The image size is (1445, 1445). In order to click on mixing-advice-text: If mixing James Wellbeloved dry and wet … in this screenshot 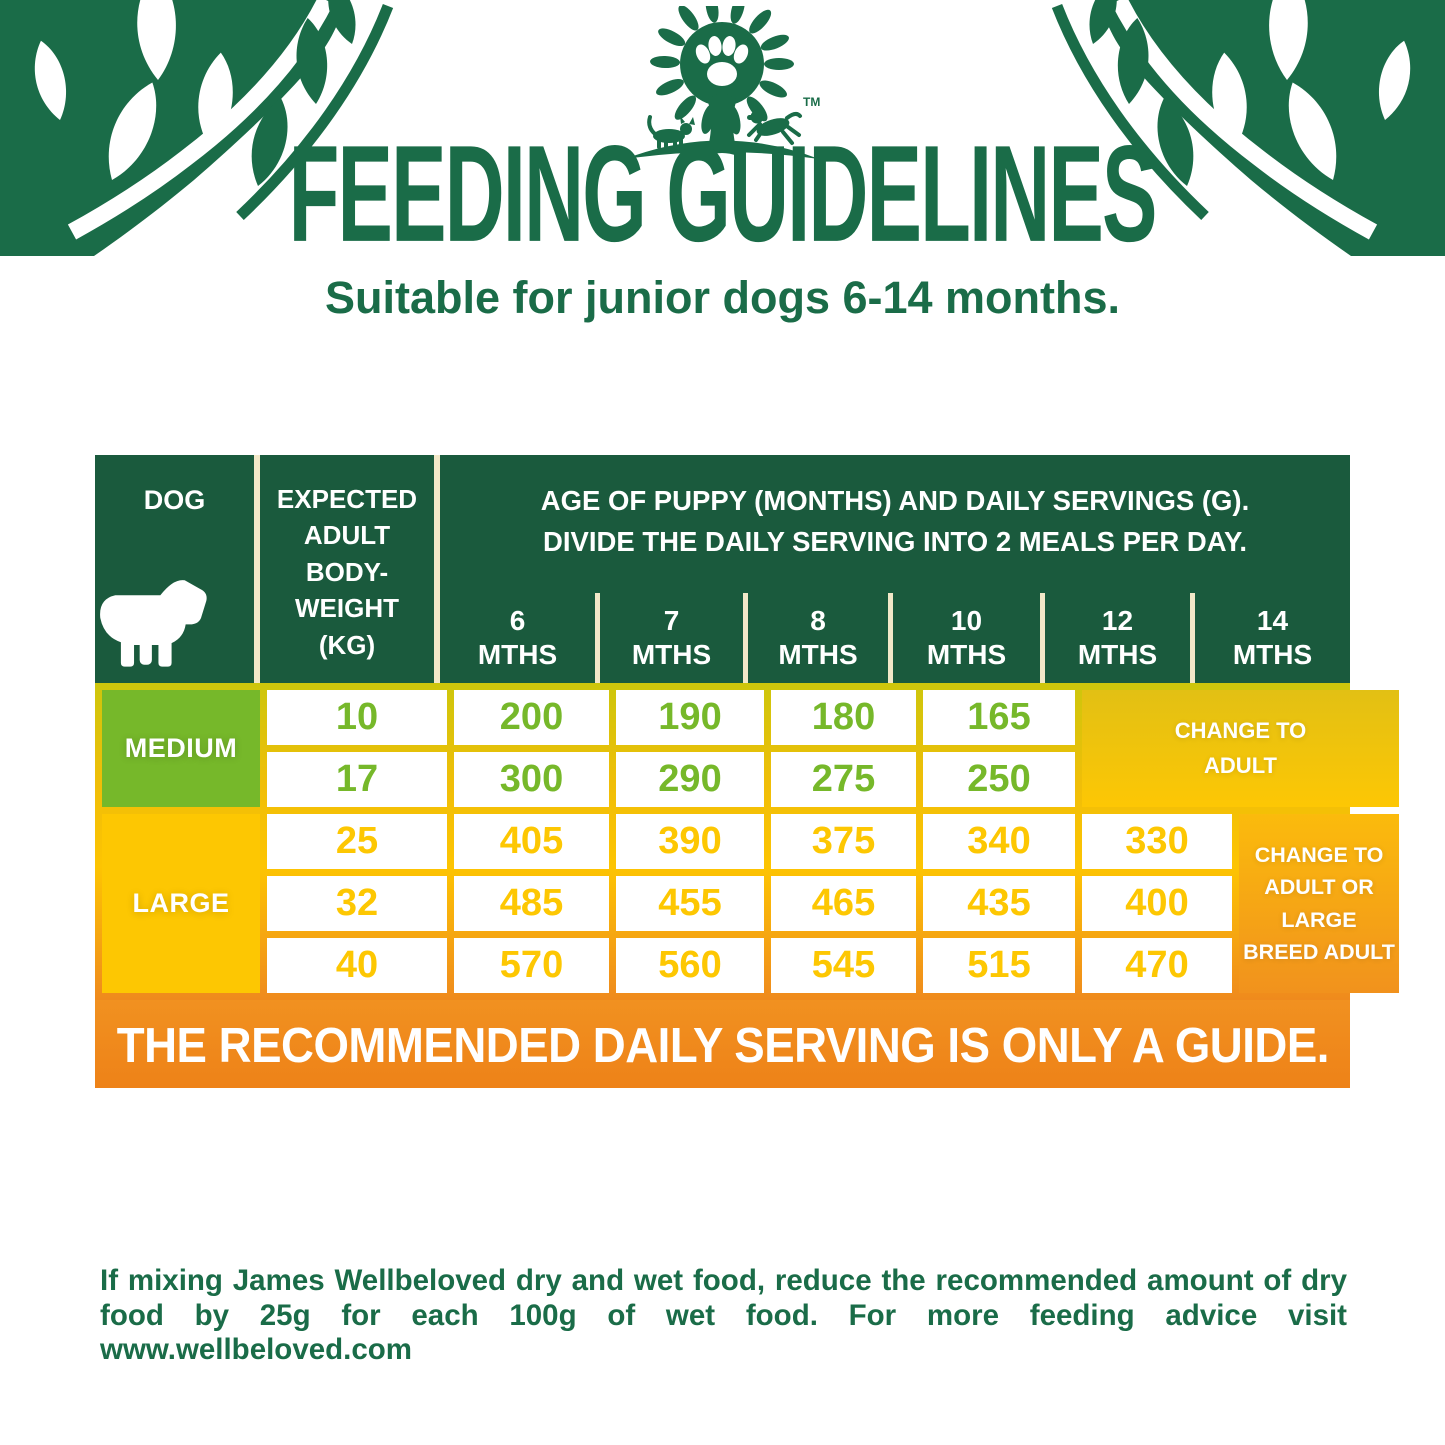, I will do `click(723, 1315)`.